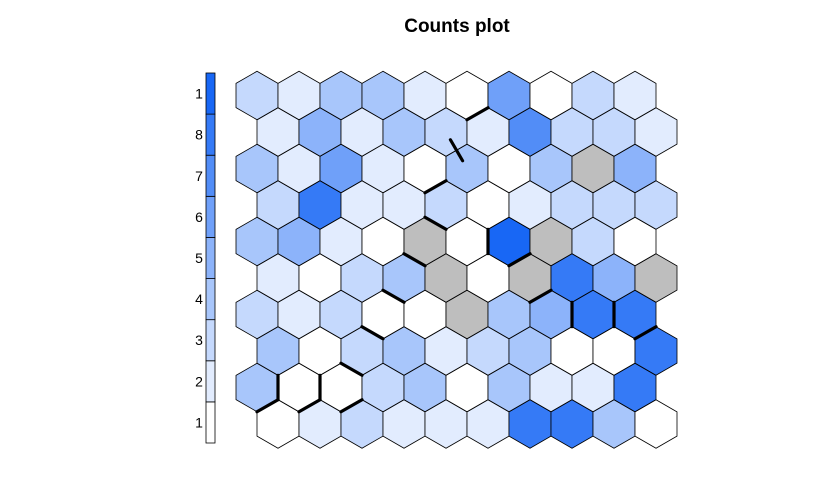  What do you see at coordinates (199, 176) in the screenshot?
I see `legend-label: 7` at bounding box center [199, 176].